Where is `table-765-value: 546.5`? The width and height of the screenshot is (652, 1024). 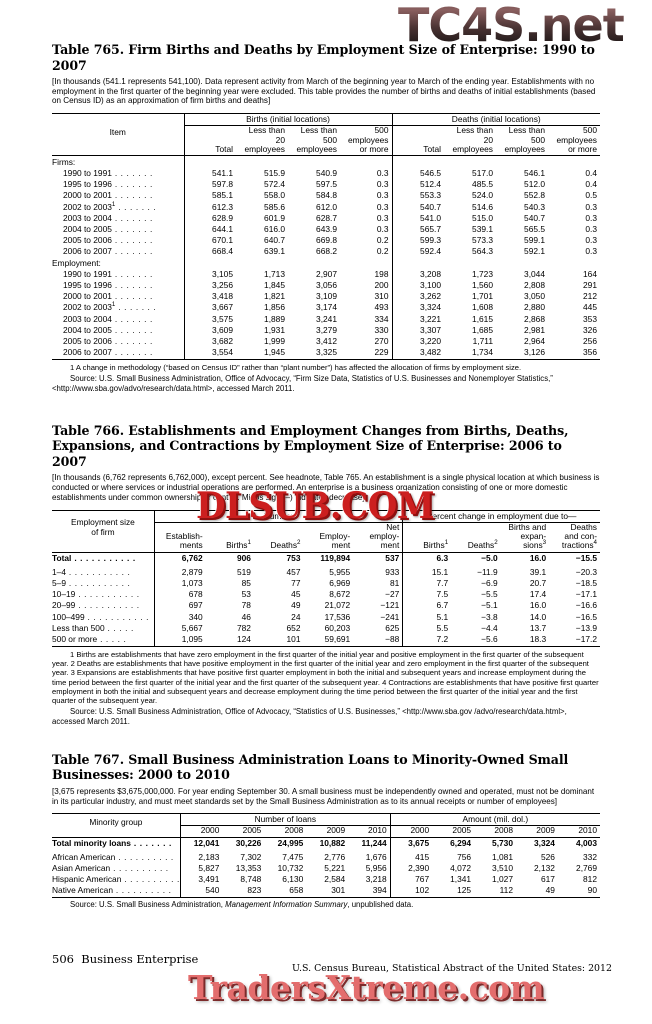
table-765-value: 546.5 is located at coordinates (417, 173).